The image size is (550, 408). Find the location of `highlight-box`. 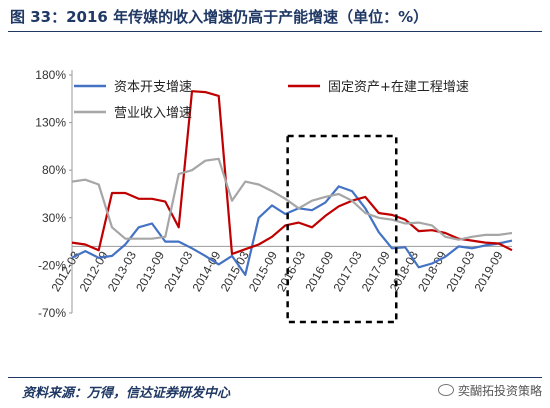

highlight-box is located at coordinates (342, 229).